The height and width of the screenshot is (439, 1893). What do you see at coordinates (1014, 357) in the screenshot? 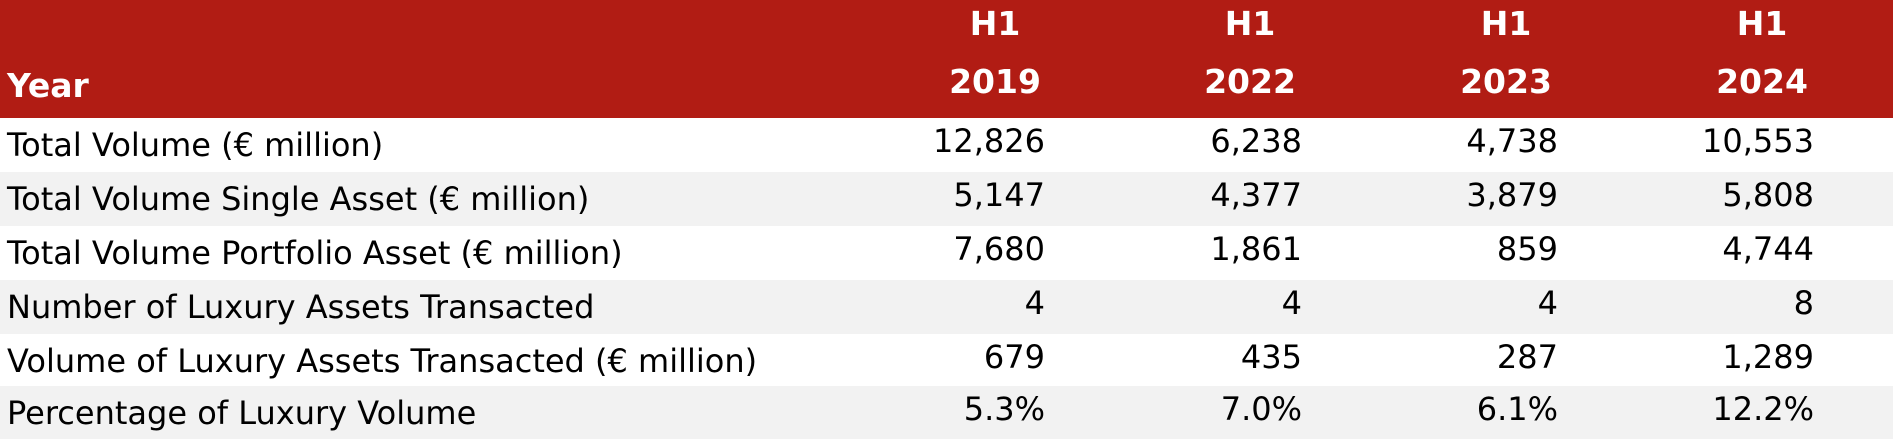
I see `cell-h1-2019: 679` at bounding box center [1014, 357].